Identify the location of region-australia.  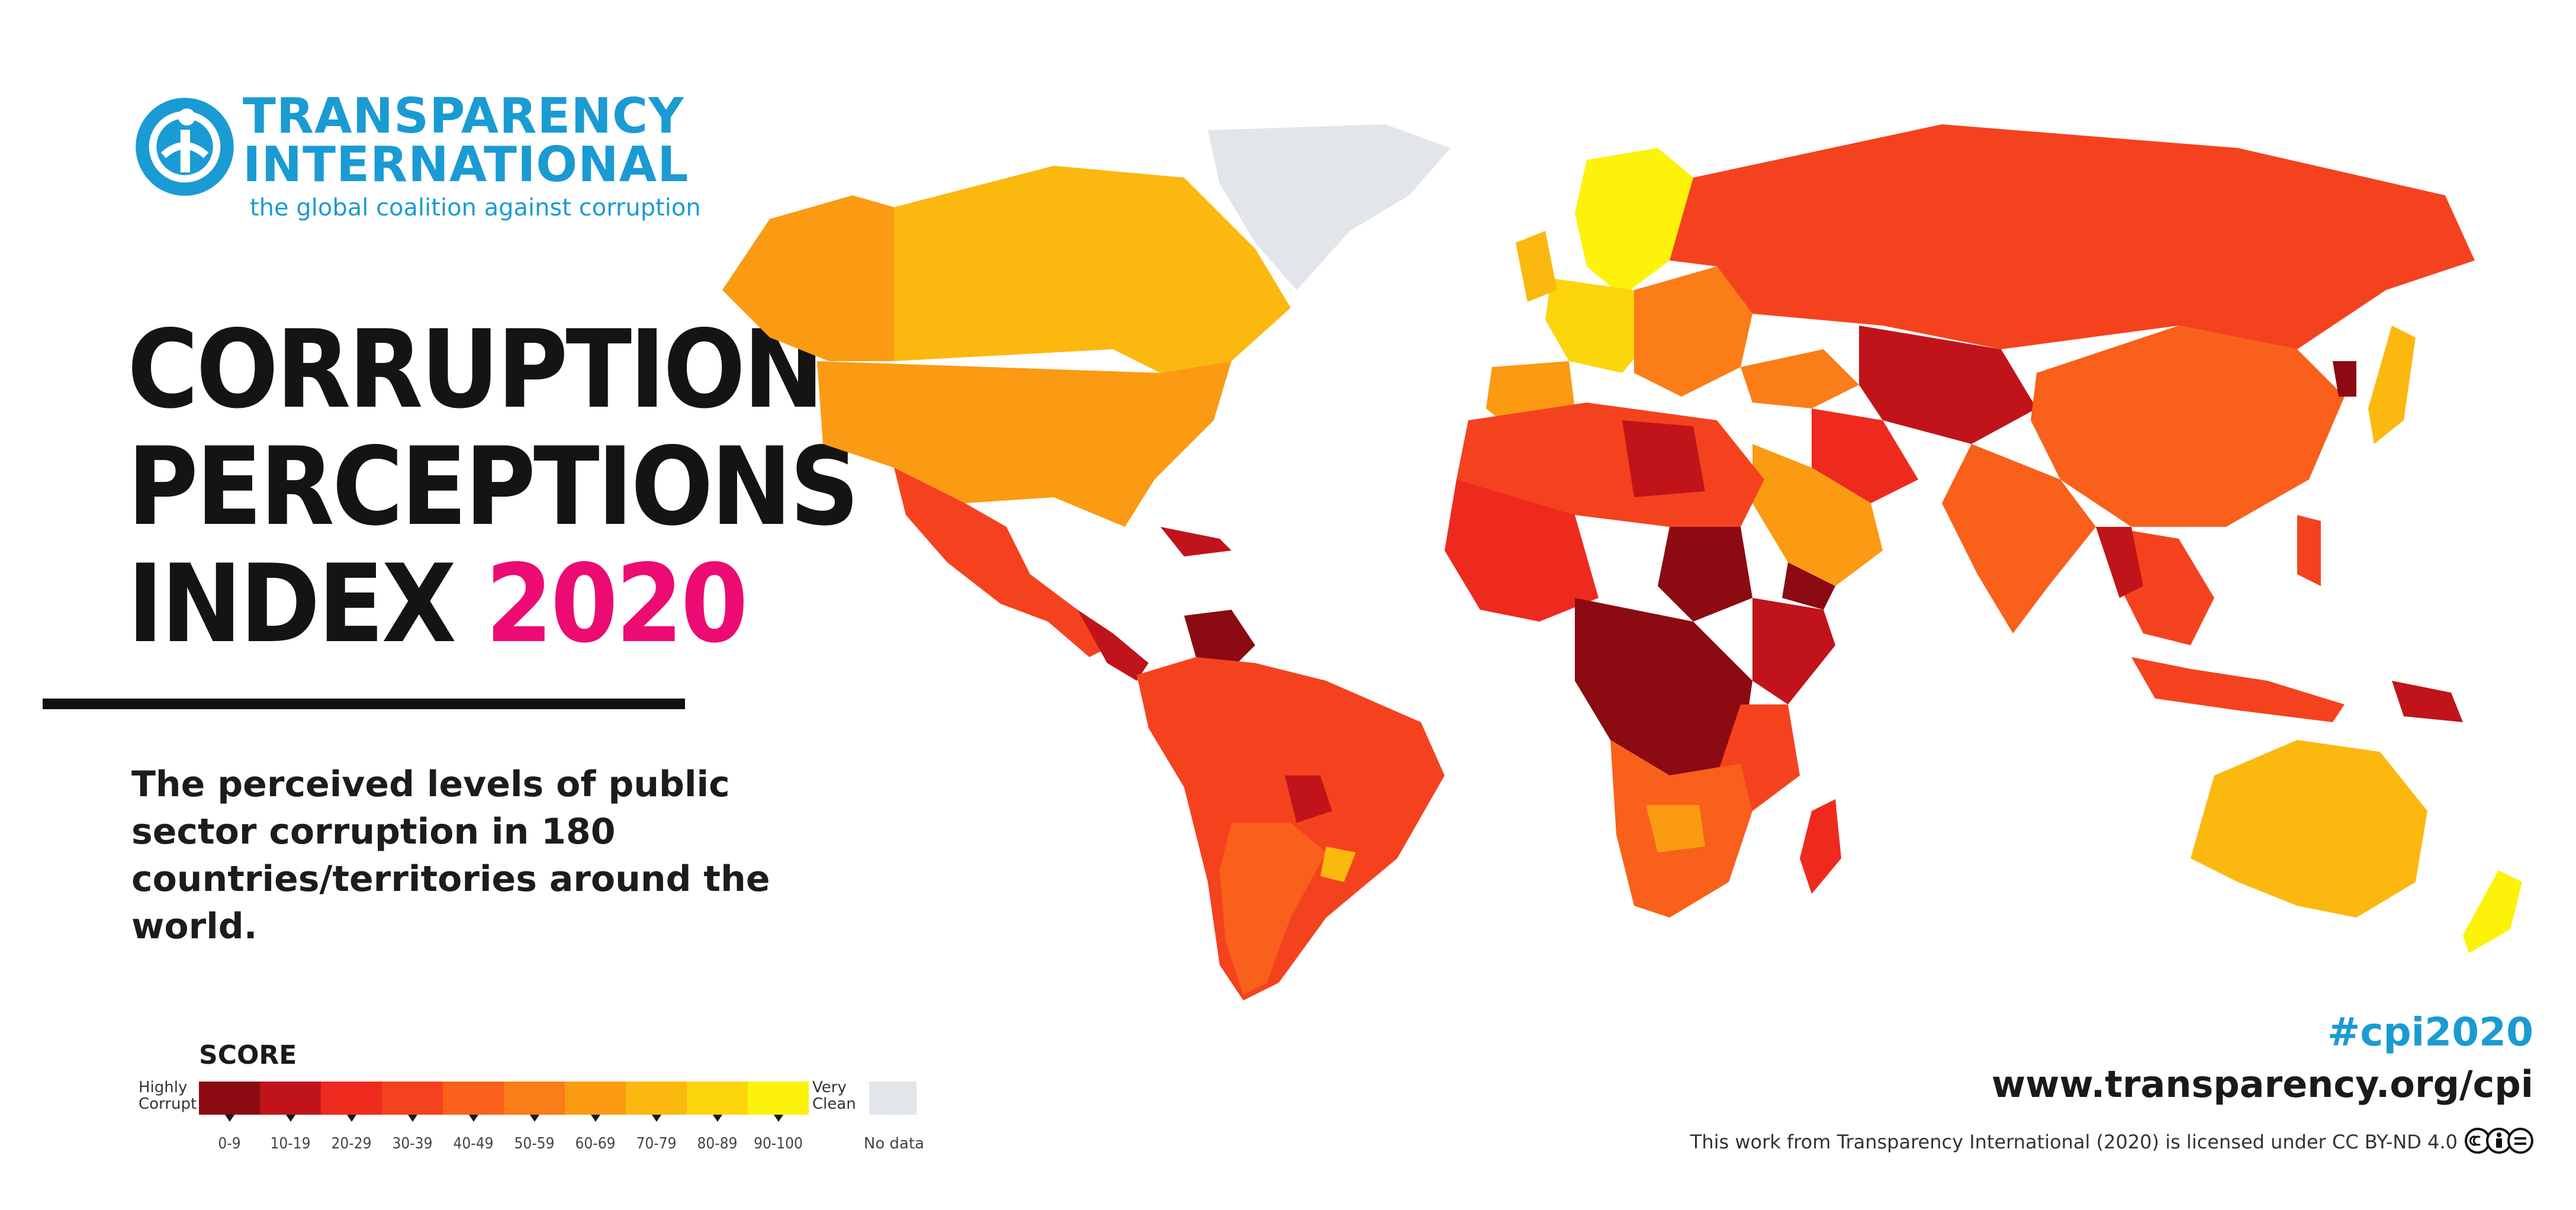
(2309, 829).